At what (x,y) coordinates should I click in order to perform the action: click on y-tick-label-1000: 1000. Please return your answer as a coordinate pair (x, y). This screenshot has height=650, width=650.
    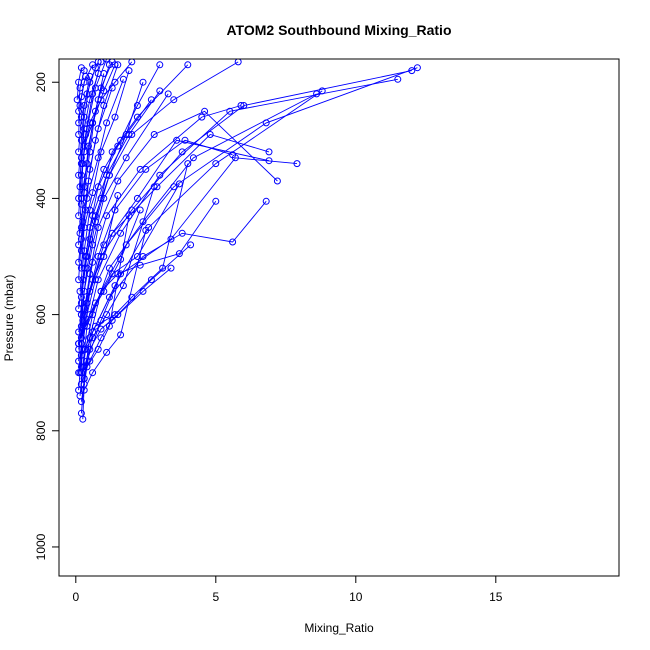
    Looking at the image, I should click on (41, 546).